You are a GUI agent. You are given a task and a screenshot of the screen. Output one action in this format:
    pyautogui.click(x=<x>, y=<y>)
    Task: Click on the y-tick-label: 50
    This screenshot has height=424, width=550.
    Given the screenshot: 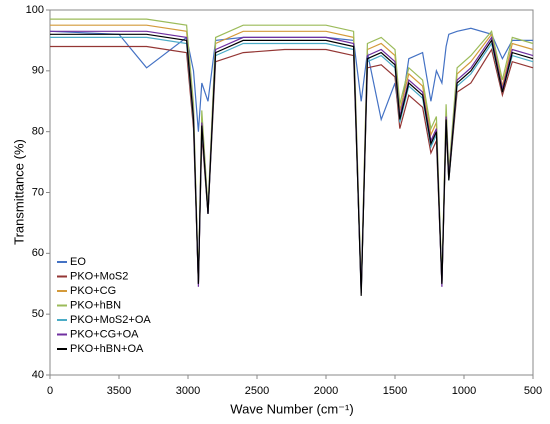 What is the action you would take?
    pyautogui.click(x=38, y=314)
    